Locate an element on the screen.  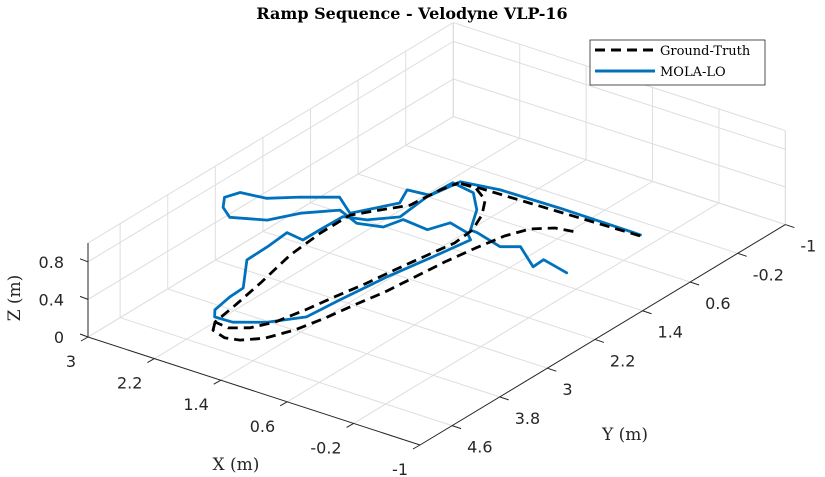
x-tick-label: 3 is located at coordinates (71, 361).